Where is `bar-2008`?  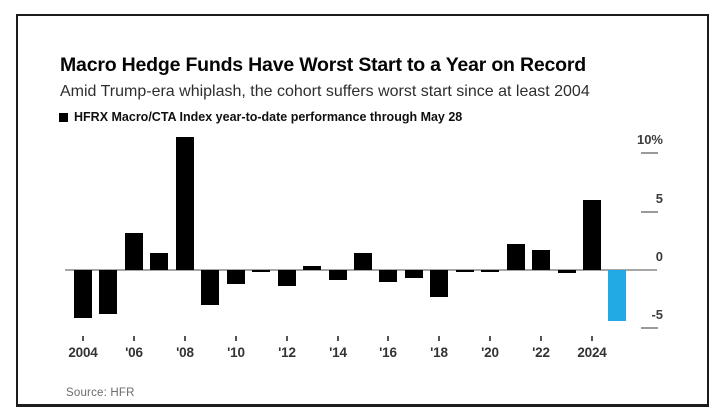 bar-2008 is located at coordinates (184, 203).